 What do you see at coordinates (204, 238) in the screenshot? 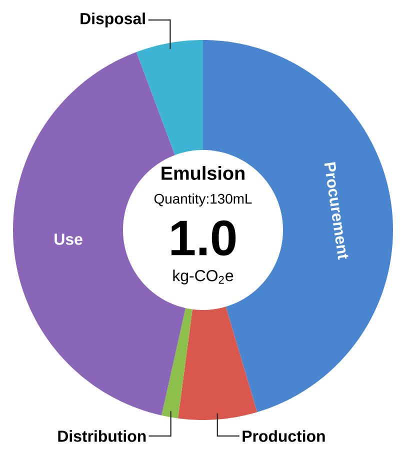
I see `text: 1.0` at bounding box center [204, 238].